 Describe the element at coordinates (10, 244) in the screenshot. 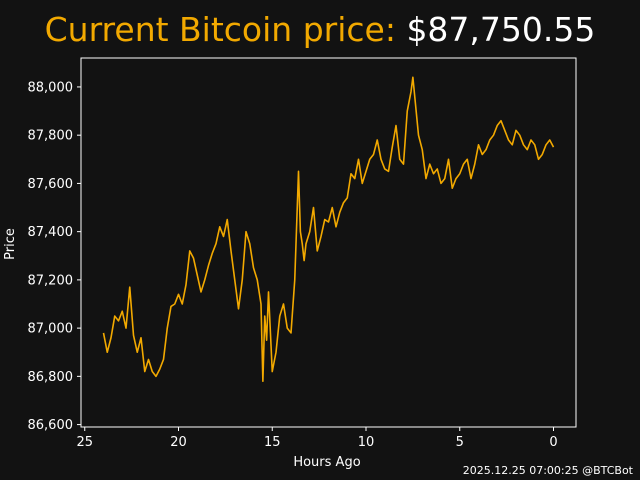

I see `y-axis-label: Price` at that location.